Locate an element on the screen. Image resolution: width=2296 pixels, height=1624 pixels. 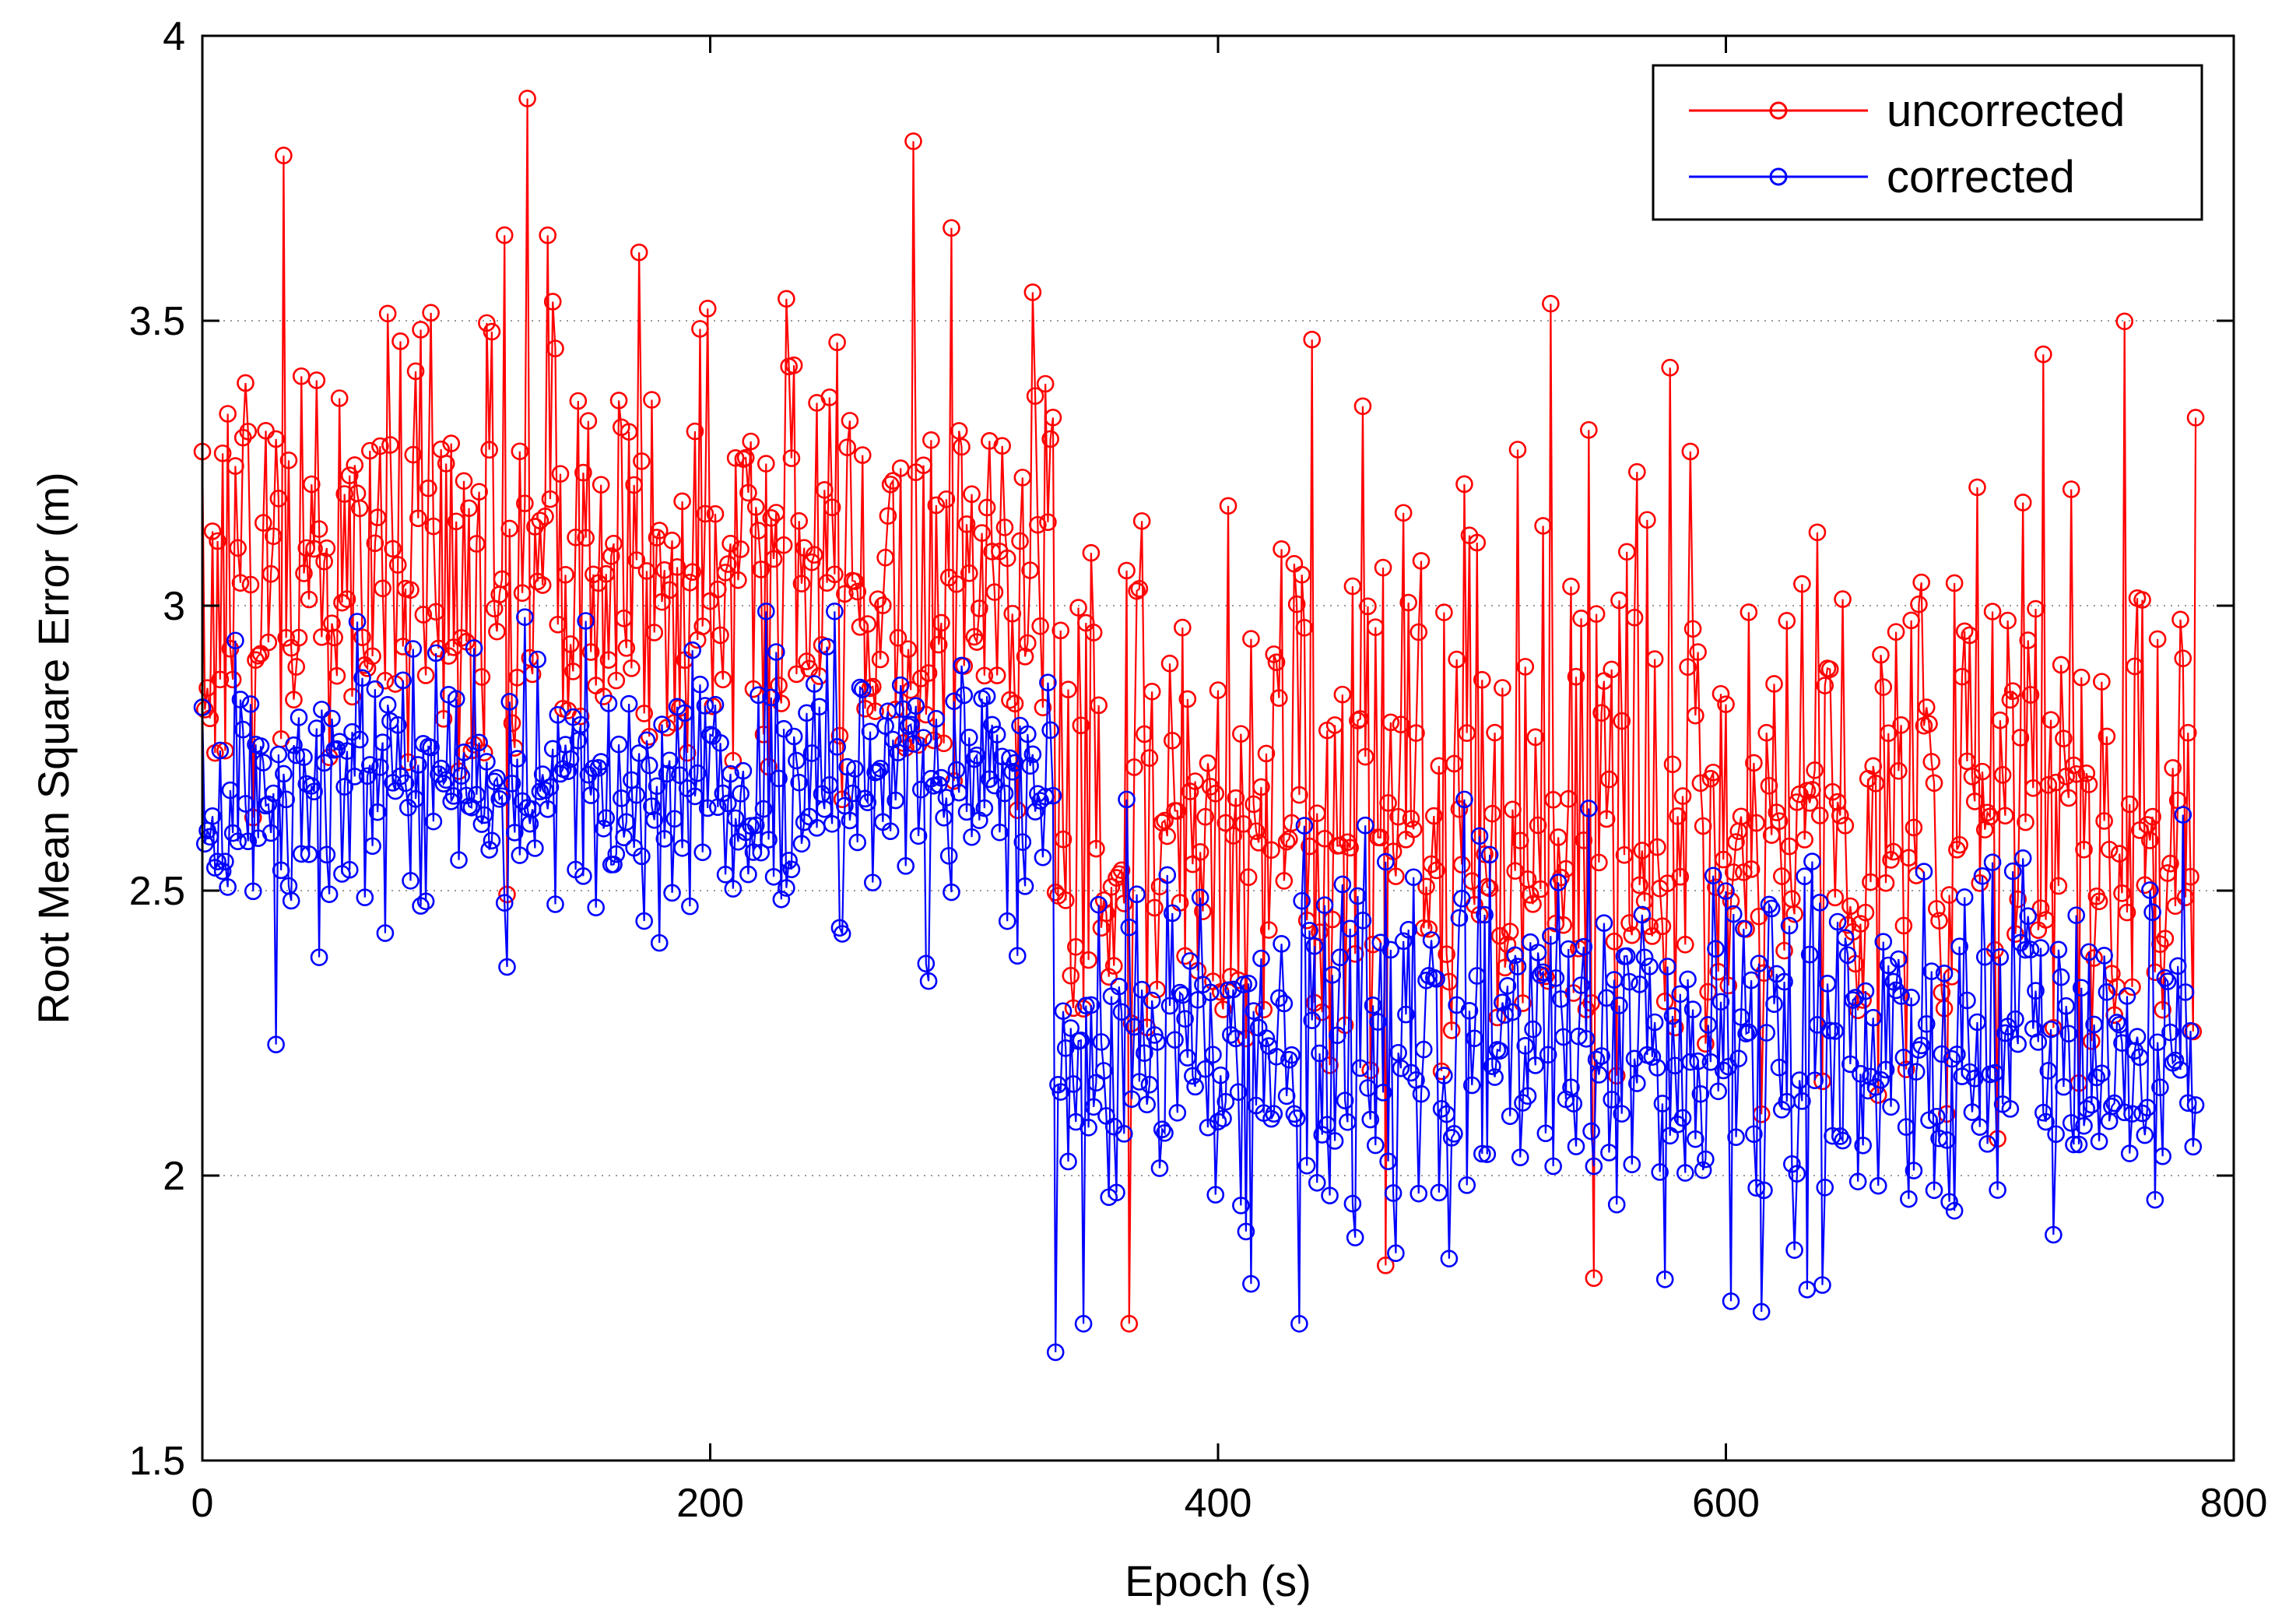
y-tick-label-4: 3.5 is located at coordinates (157, 321).